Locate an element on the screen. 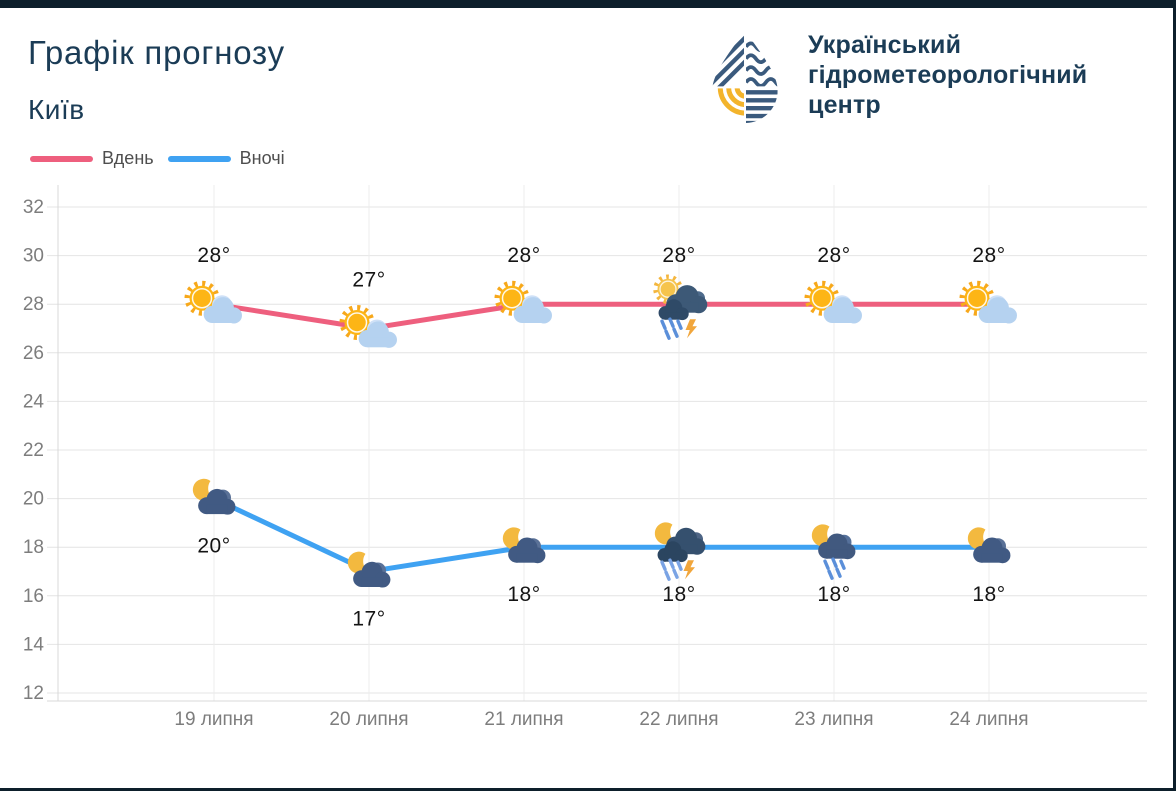  y-tick-label: 20 is located at coordinates (33, 499).